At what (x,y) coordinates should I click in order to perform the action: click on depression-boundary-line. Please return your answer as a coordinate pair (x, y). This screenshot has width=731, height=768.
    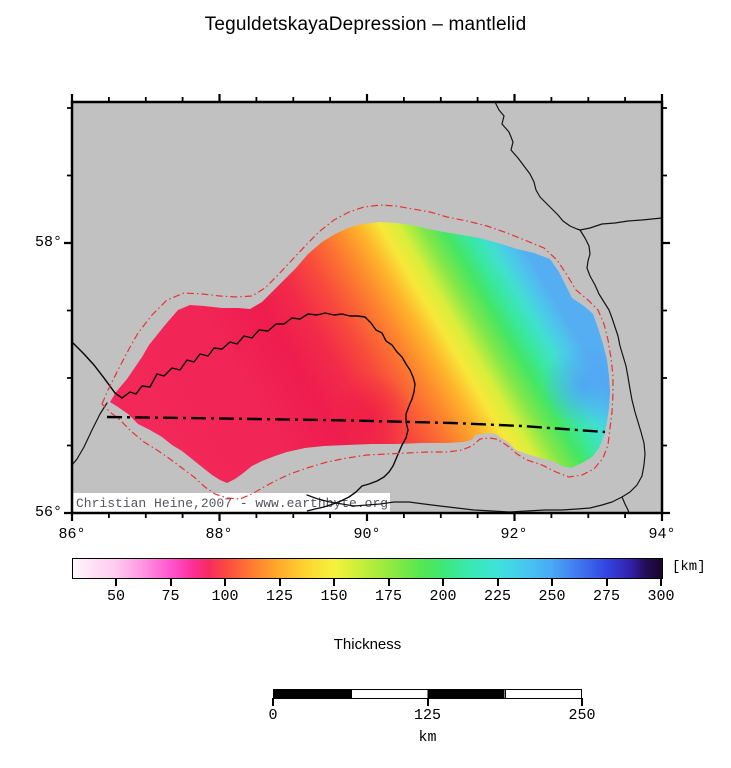
    Looking at the image, I should click on (243, 412).